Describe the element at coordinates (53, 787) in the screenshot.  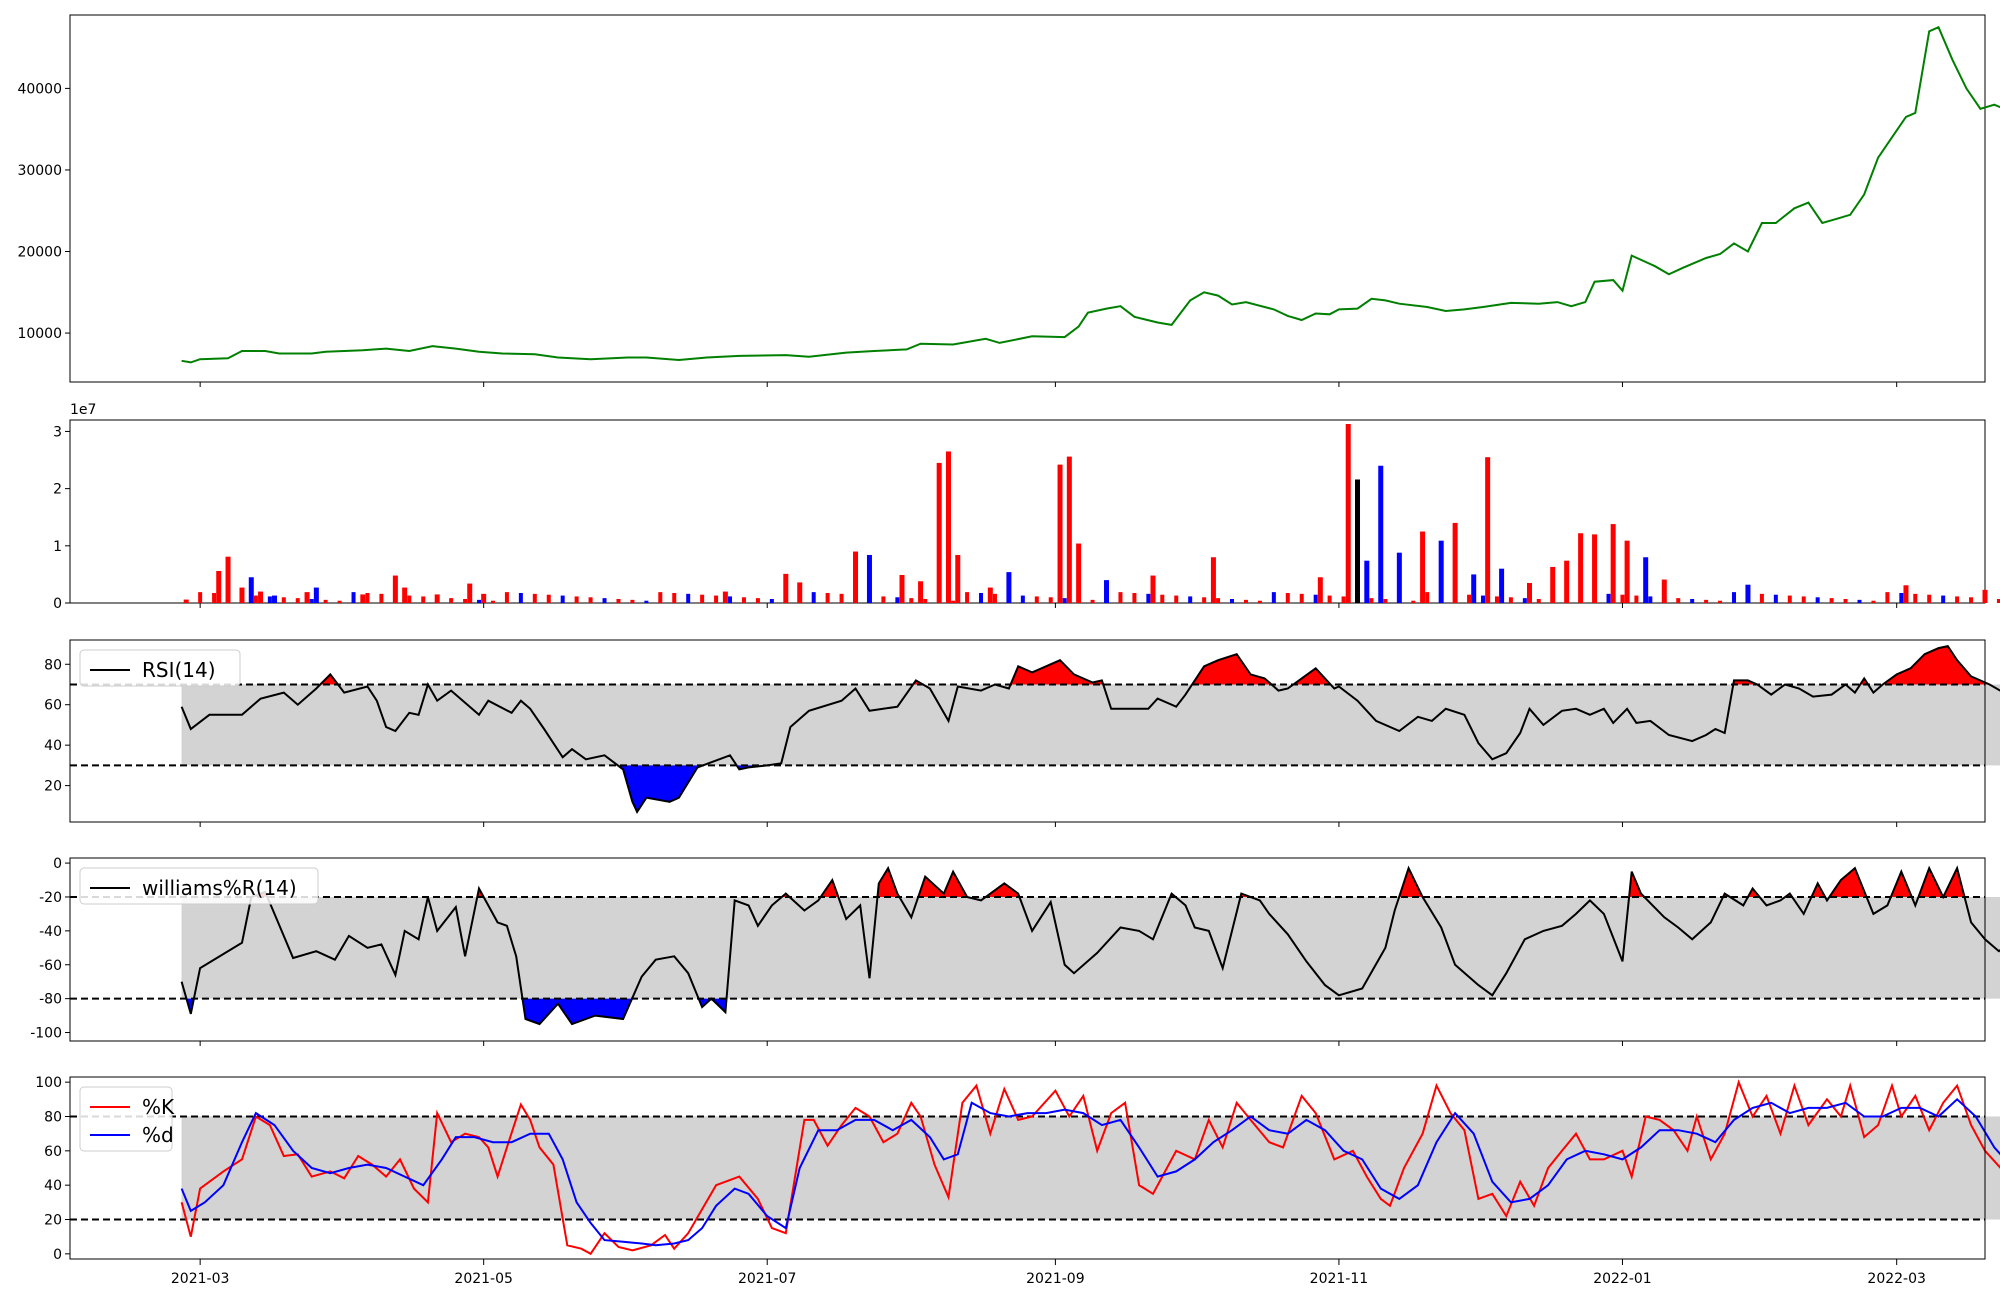
I see `rsi-ytick-label: 20` at that location.